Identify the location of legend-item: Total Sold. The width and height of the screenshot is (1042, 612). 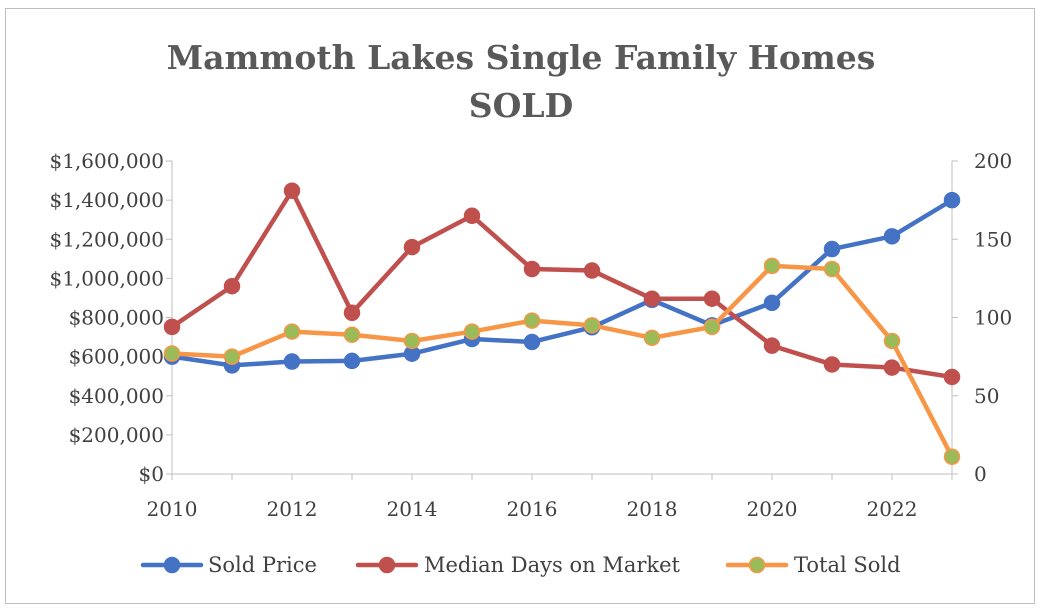
(813, 565).